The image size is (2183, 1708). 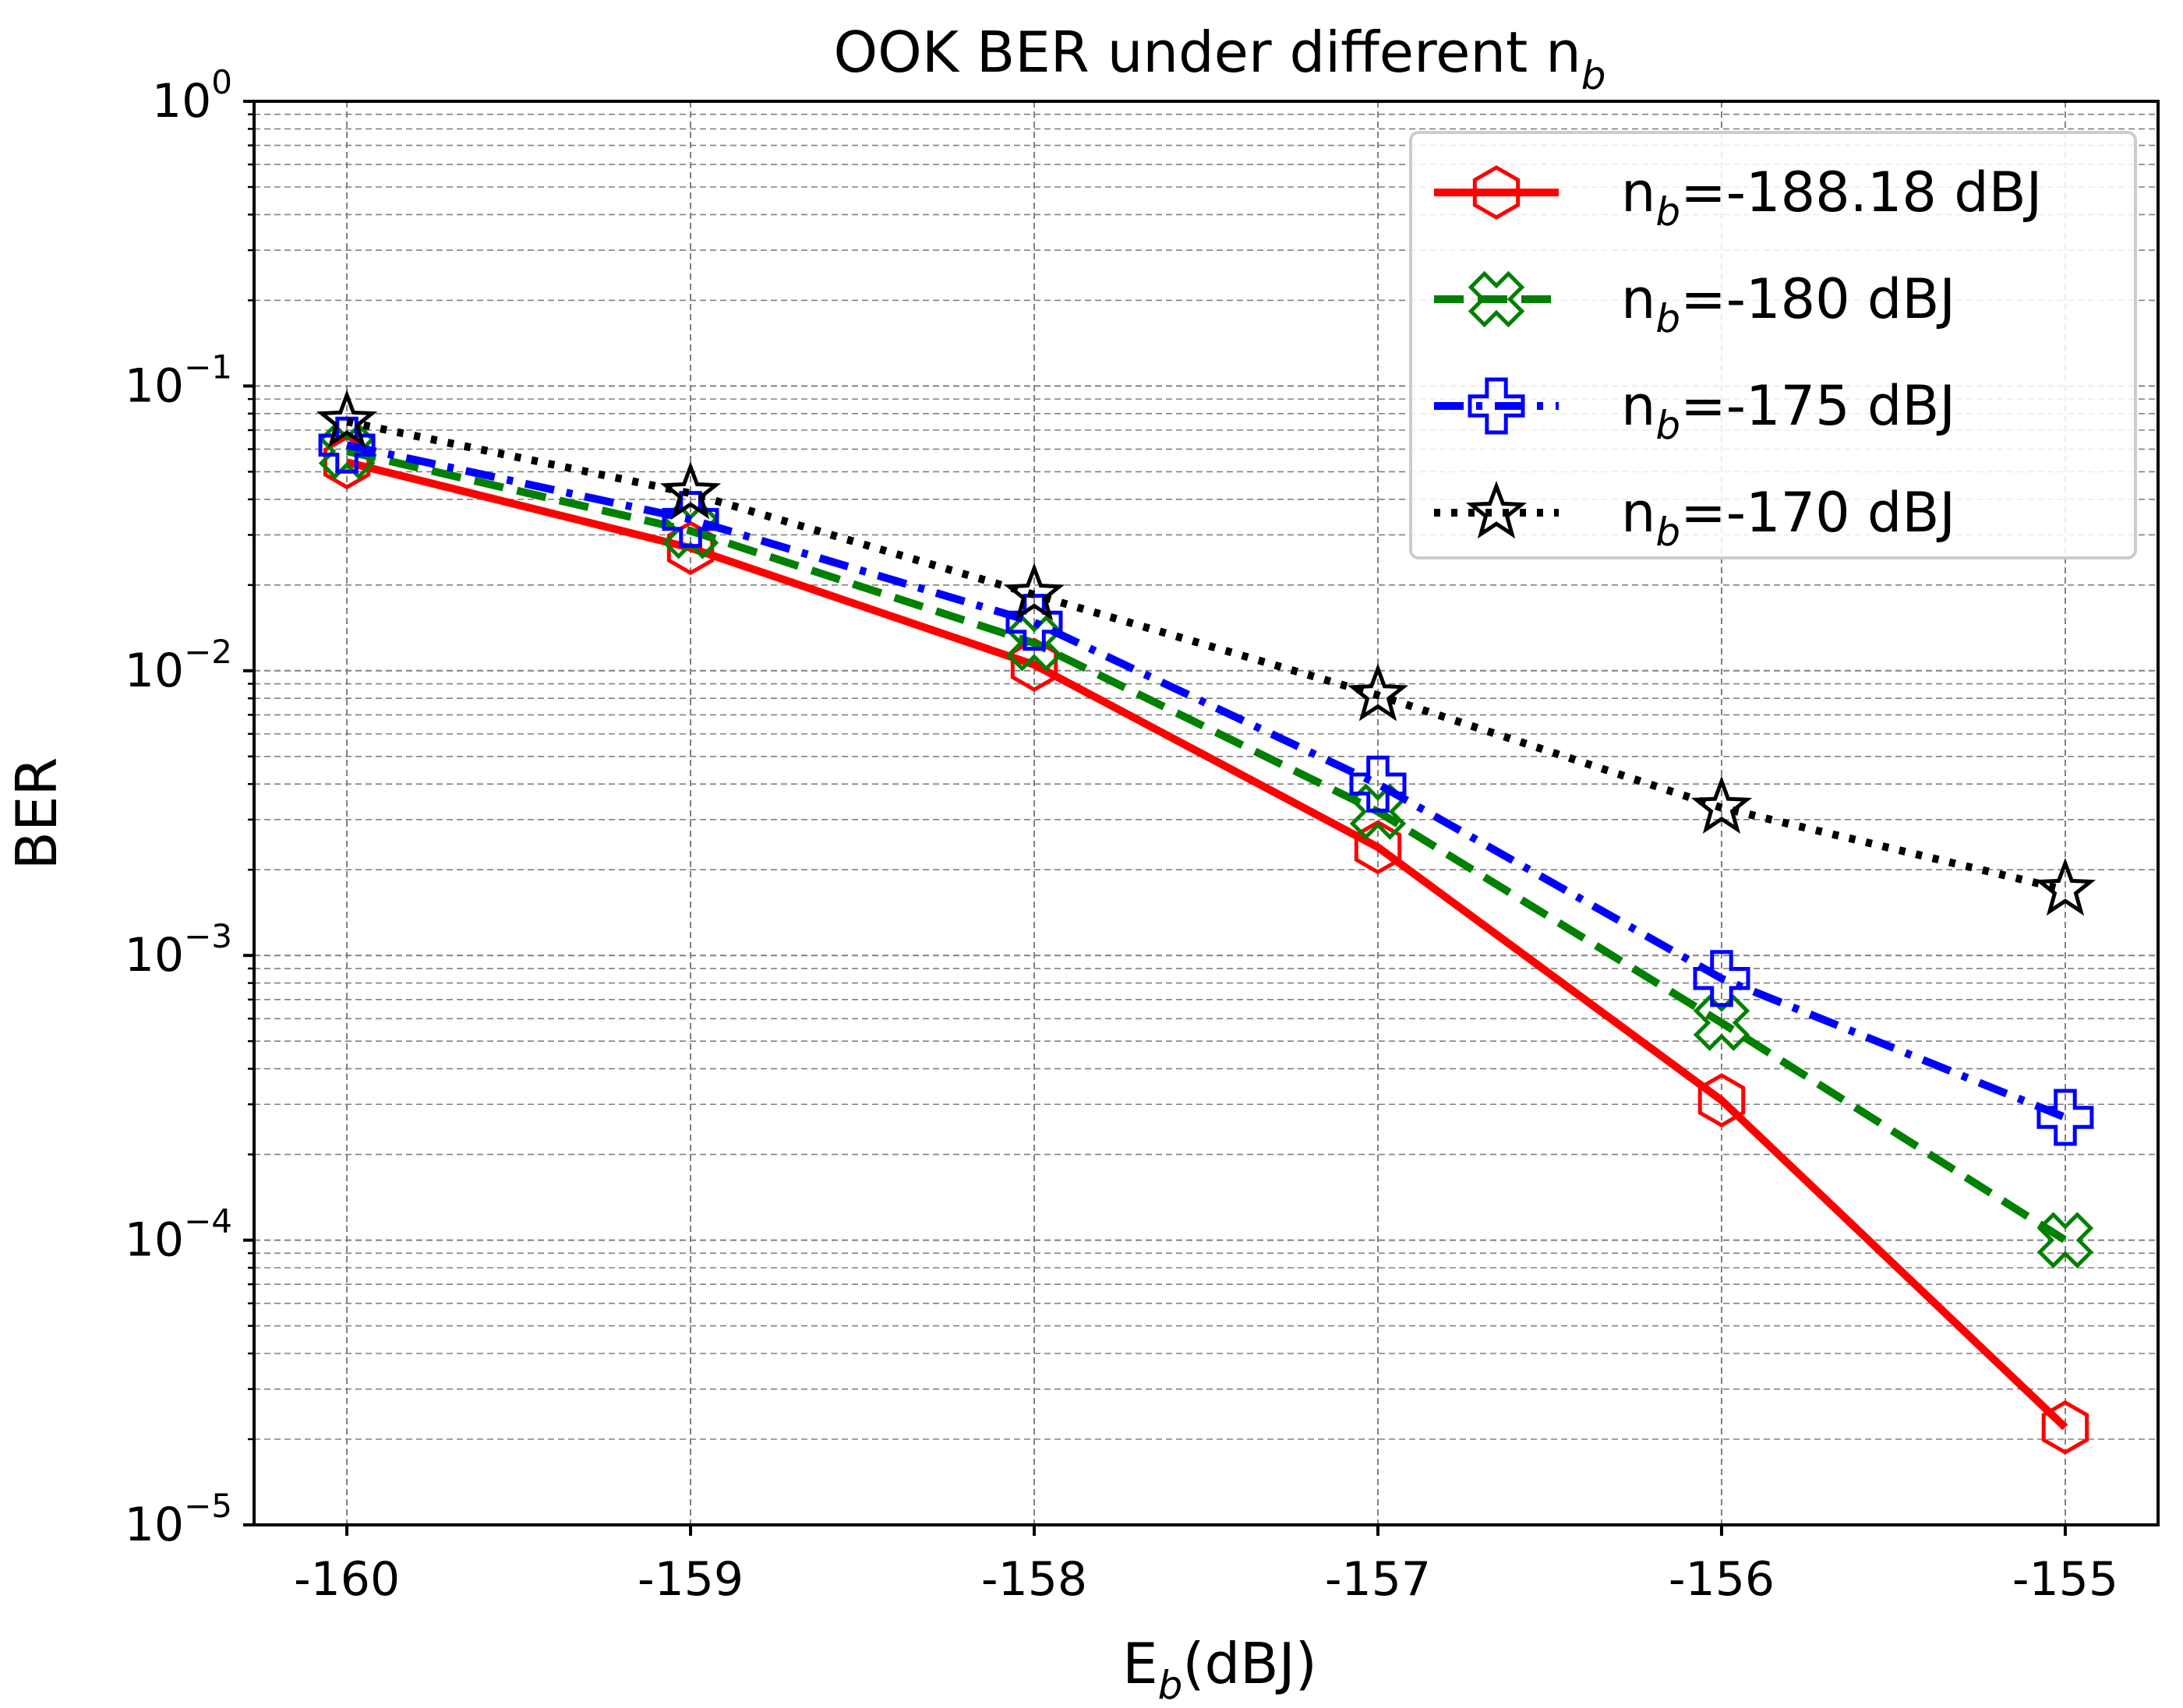 I want to click on y-tick-label: 10⁻⁵, so click(x=178, y=1519).